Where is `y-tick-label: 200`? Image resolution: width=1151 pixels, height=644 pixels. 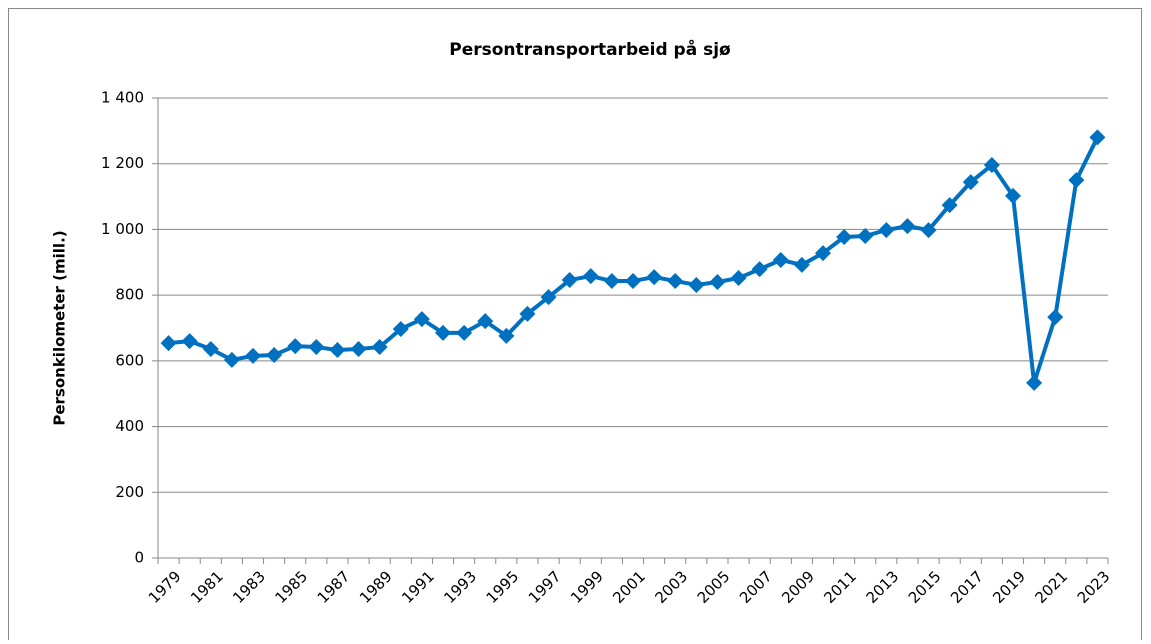
y-tick-label: 200 is located at coordinates (129, 492).